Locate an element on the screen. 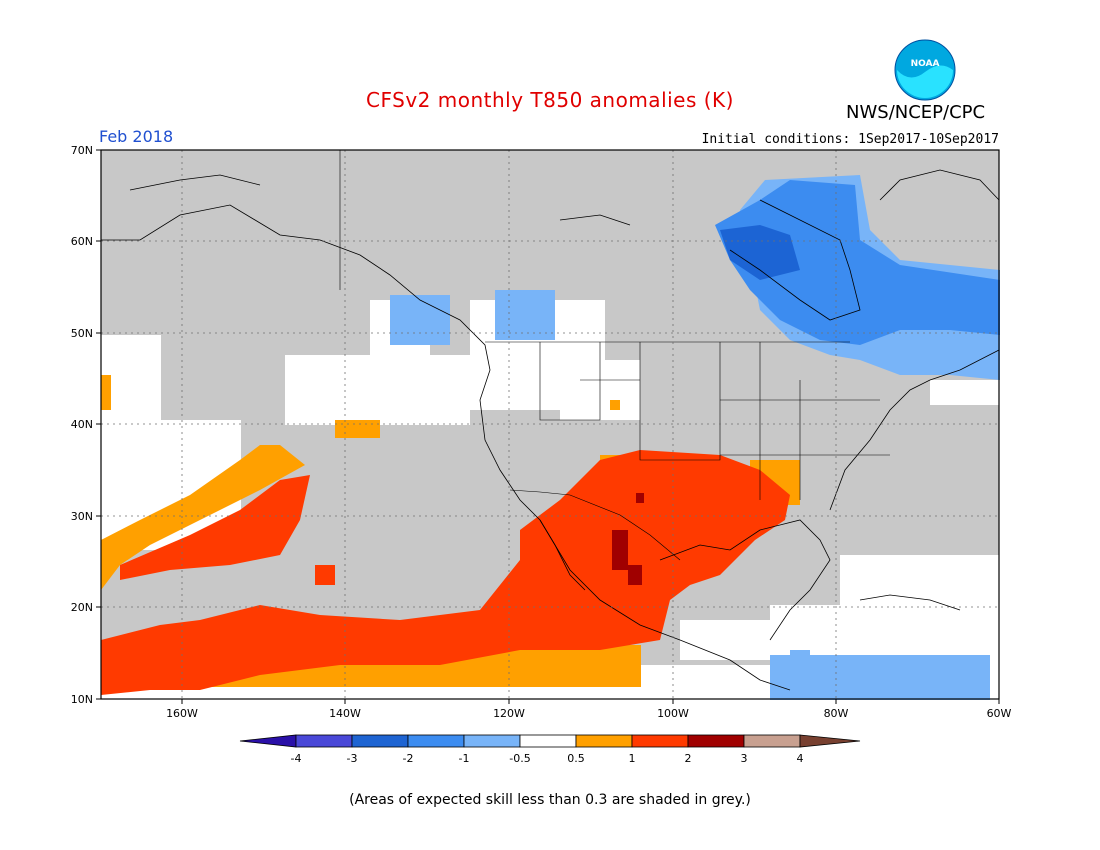 The width and height of the screenshot is (1100, 850). colorbar-label: 2 is located at coordinates (688, 758).